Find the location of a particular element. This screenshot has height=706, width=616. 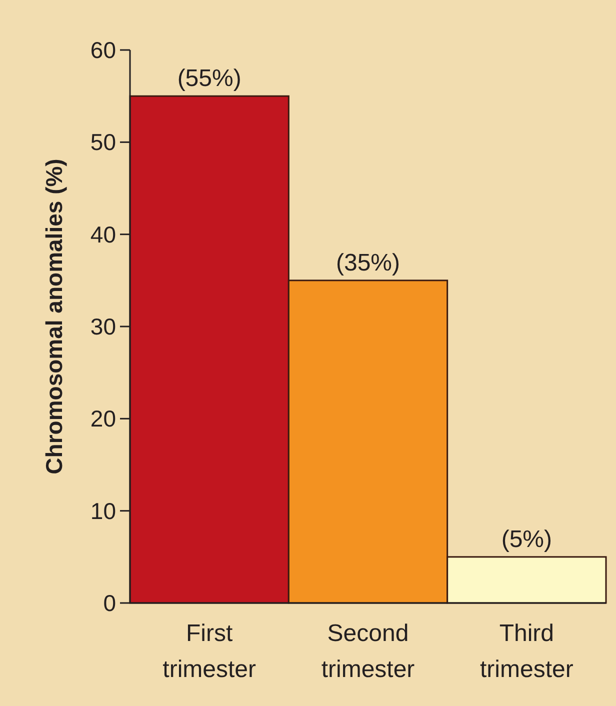

y-tick-label: 60 is located at coordinates (103, 50).